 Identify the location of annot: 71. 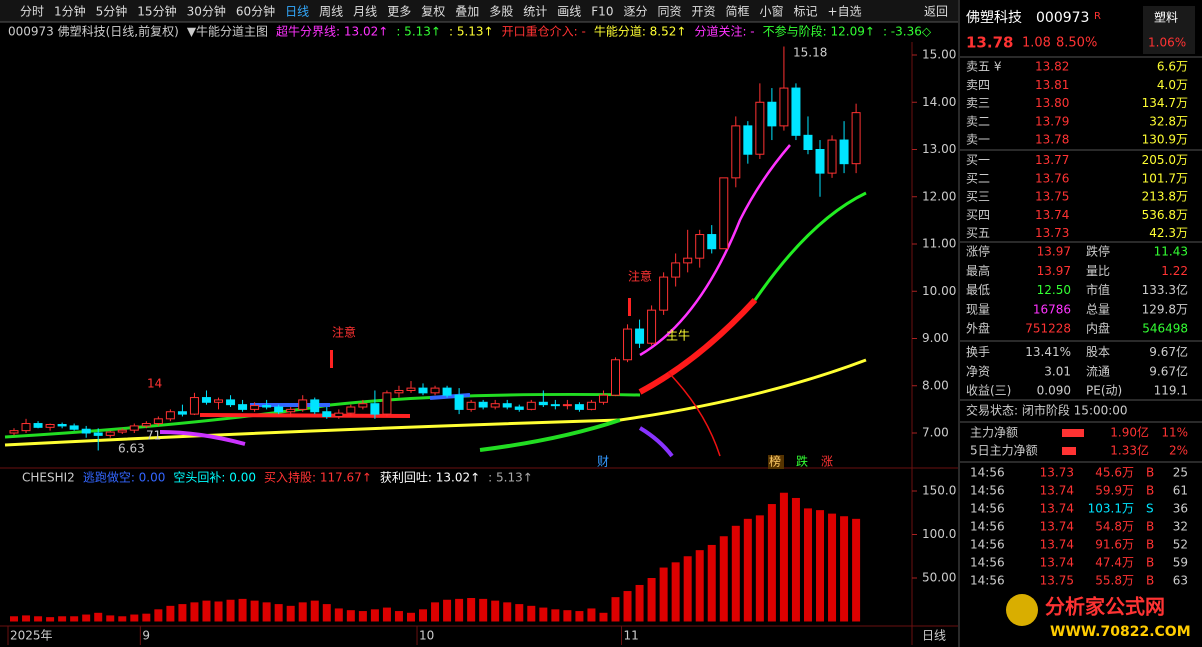
(153, 436).